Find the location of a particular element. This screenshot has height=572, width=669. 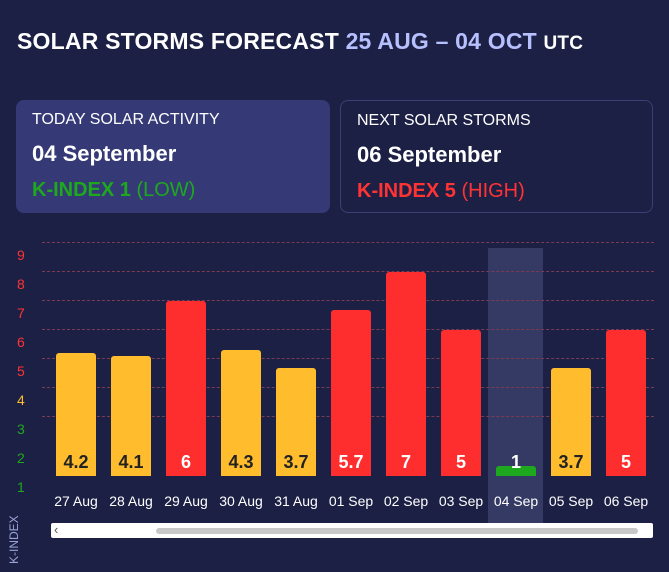

bar-value-label: 4.1 is located at coordinates (131, 462).